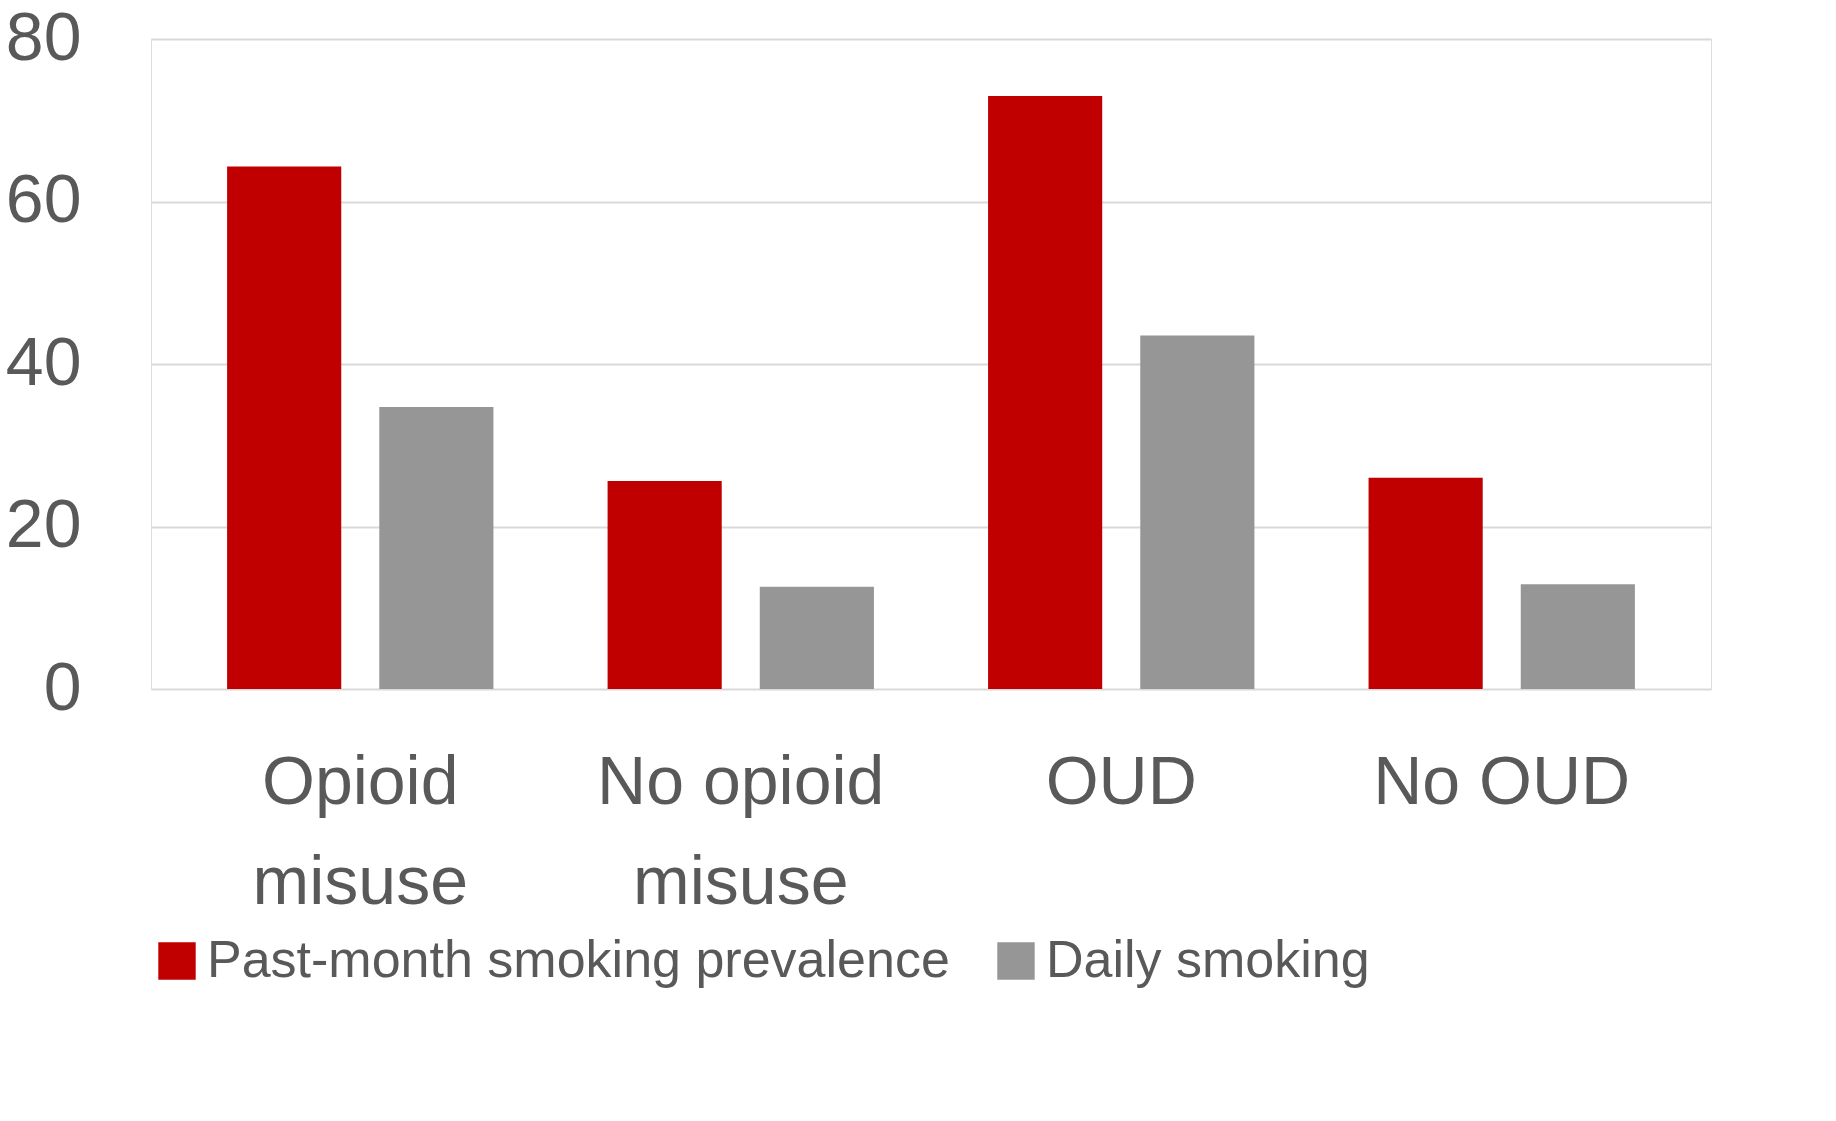 This screenshot has height=1121, width=1836. What do you see at coordinates (62, 685) in the screenshot?
I see `y-tick-label: 0` at bounding box center [62, 685].